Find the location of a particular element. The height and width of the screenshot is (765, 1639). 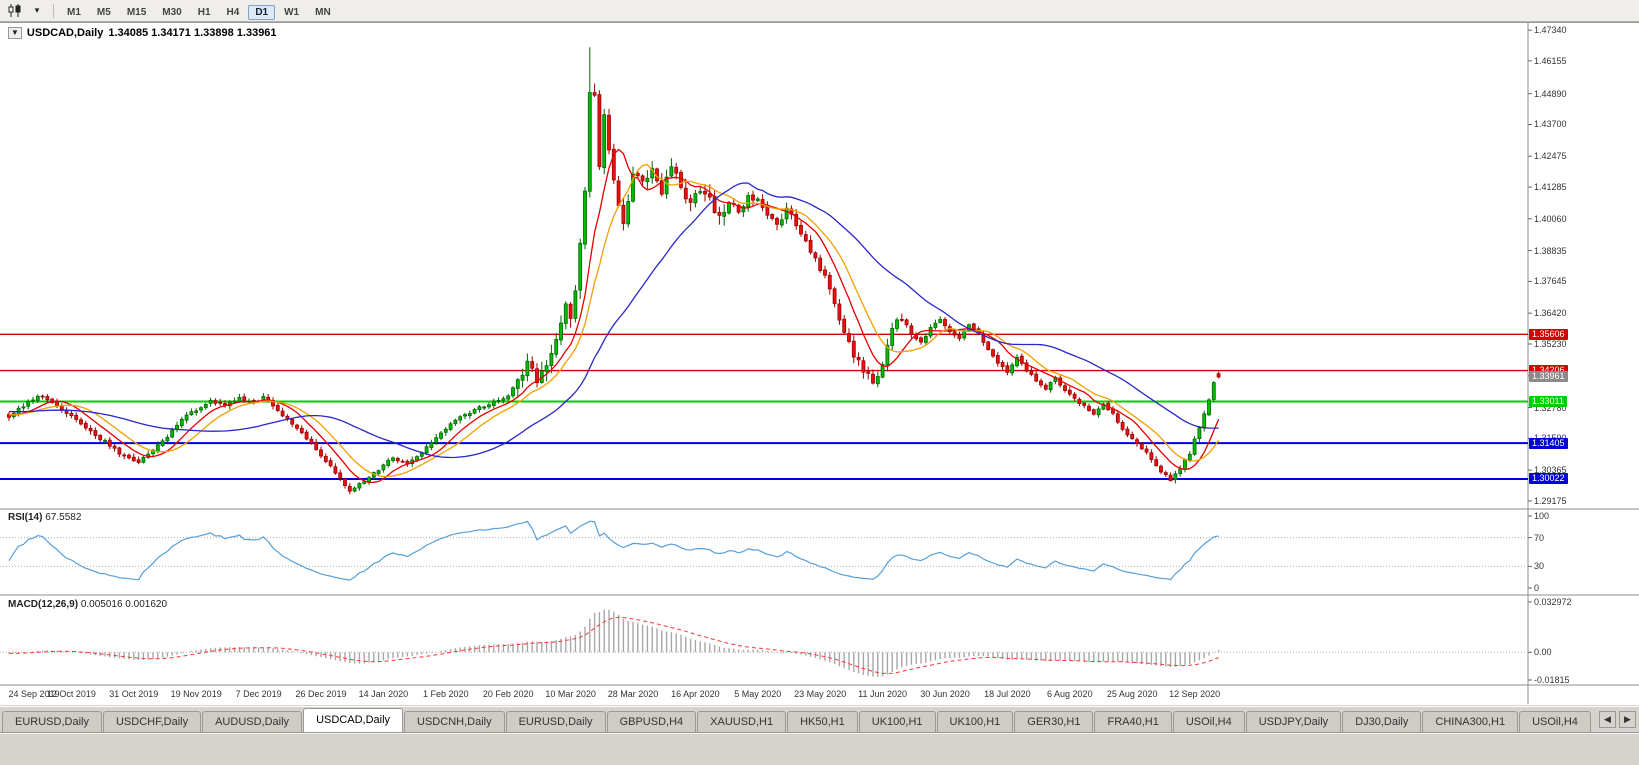

timeframe-button-M30: M30 is located at coordinates (172, 12).